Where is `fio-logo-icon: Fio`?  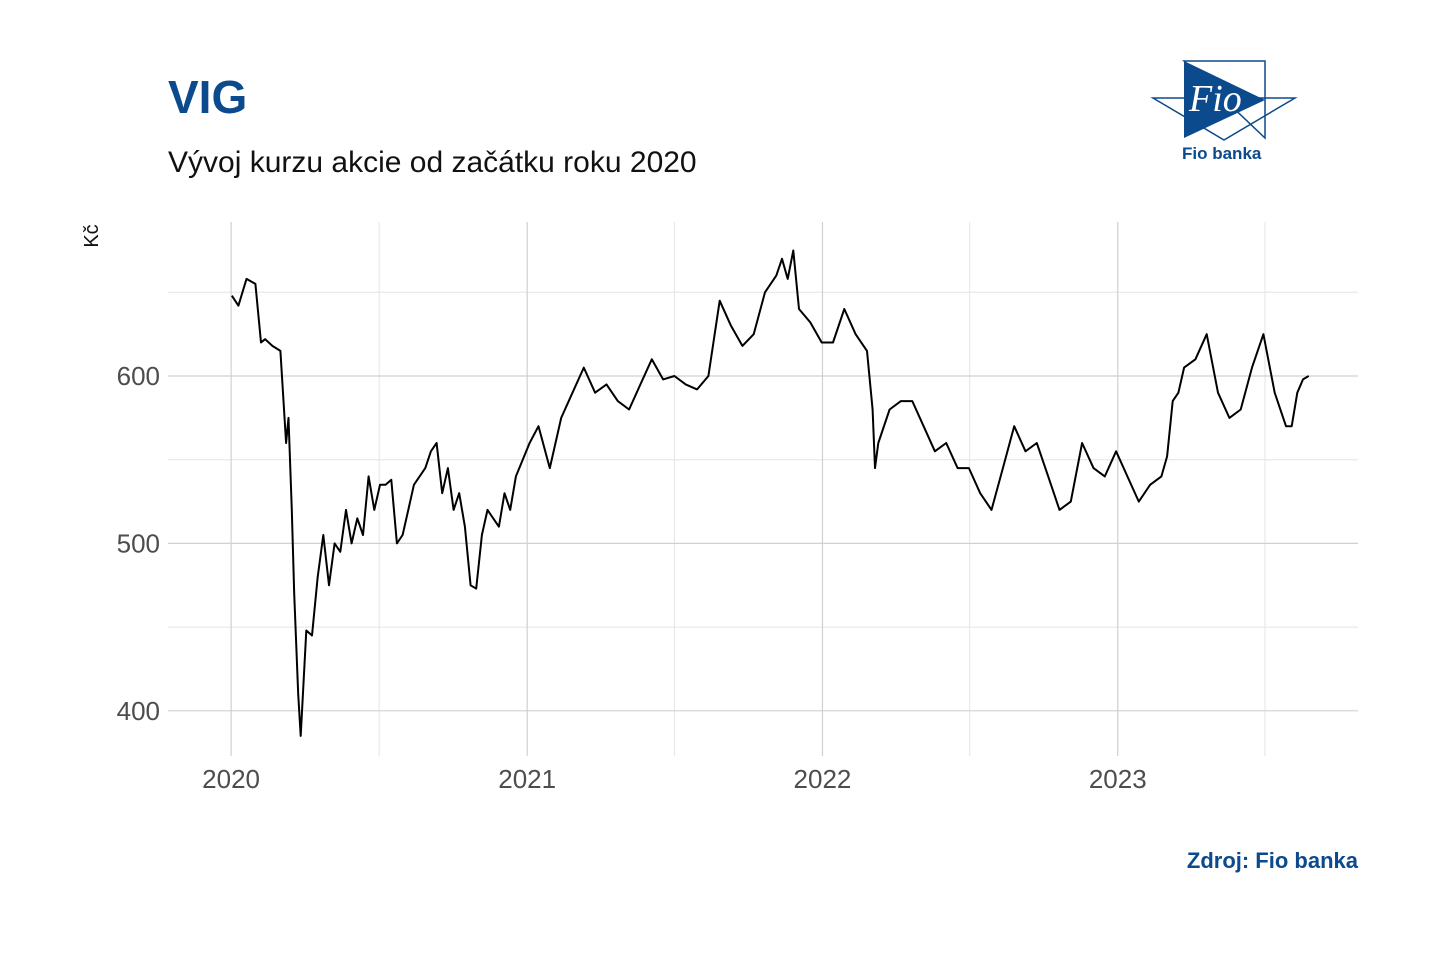
fio-logo-icon: Fio is located at coordinates (1224, 100).